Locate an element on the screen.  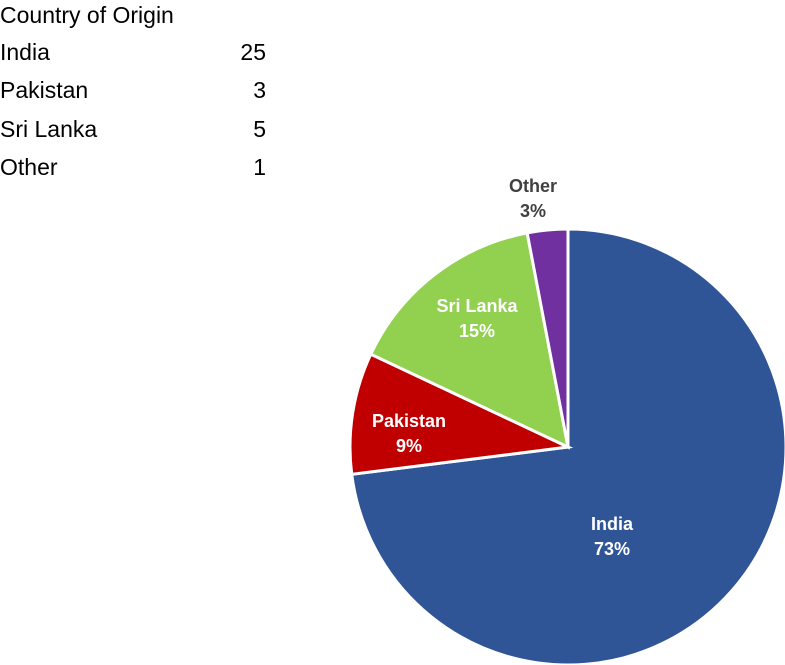
row-label: Sri Lanka is located at coordinates (49, 129).